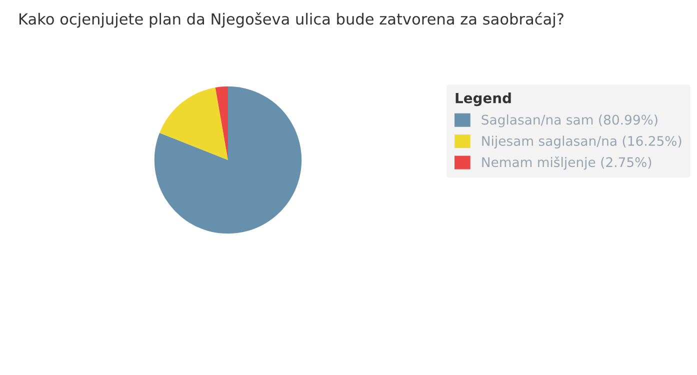 The width and height of the screenshot is (697, 375). I want to click on legend-label: Nijesam saglasan/na (16.25%), so click(582, 142).